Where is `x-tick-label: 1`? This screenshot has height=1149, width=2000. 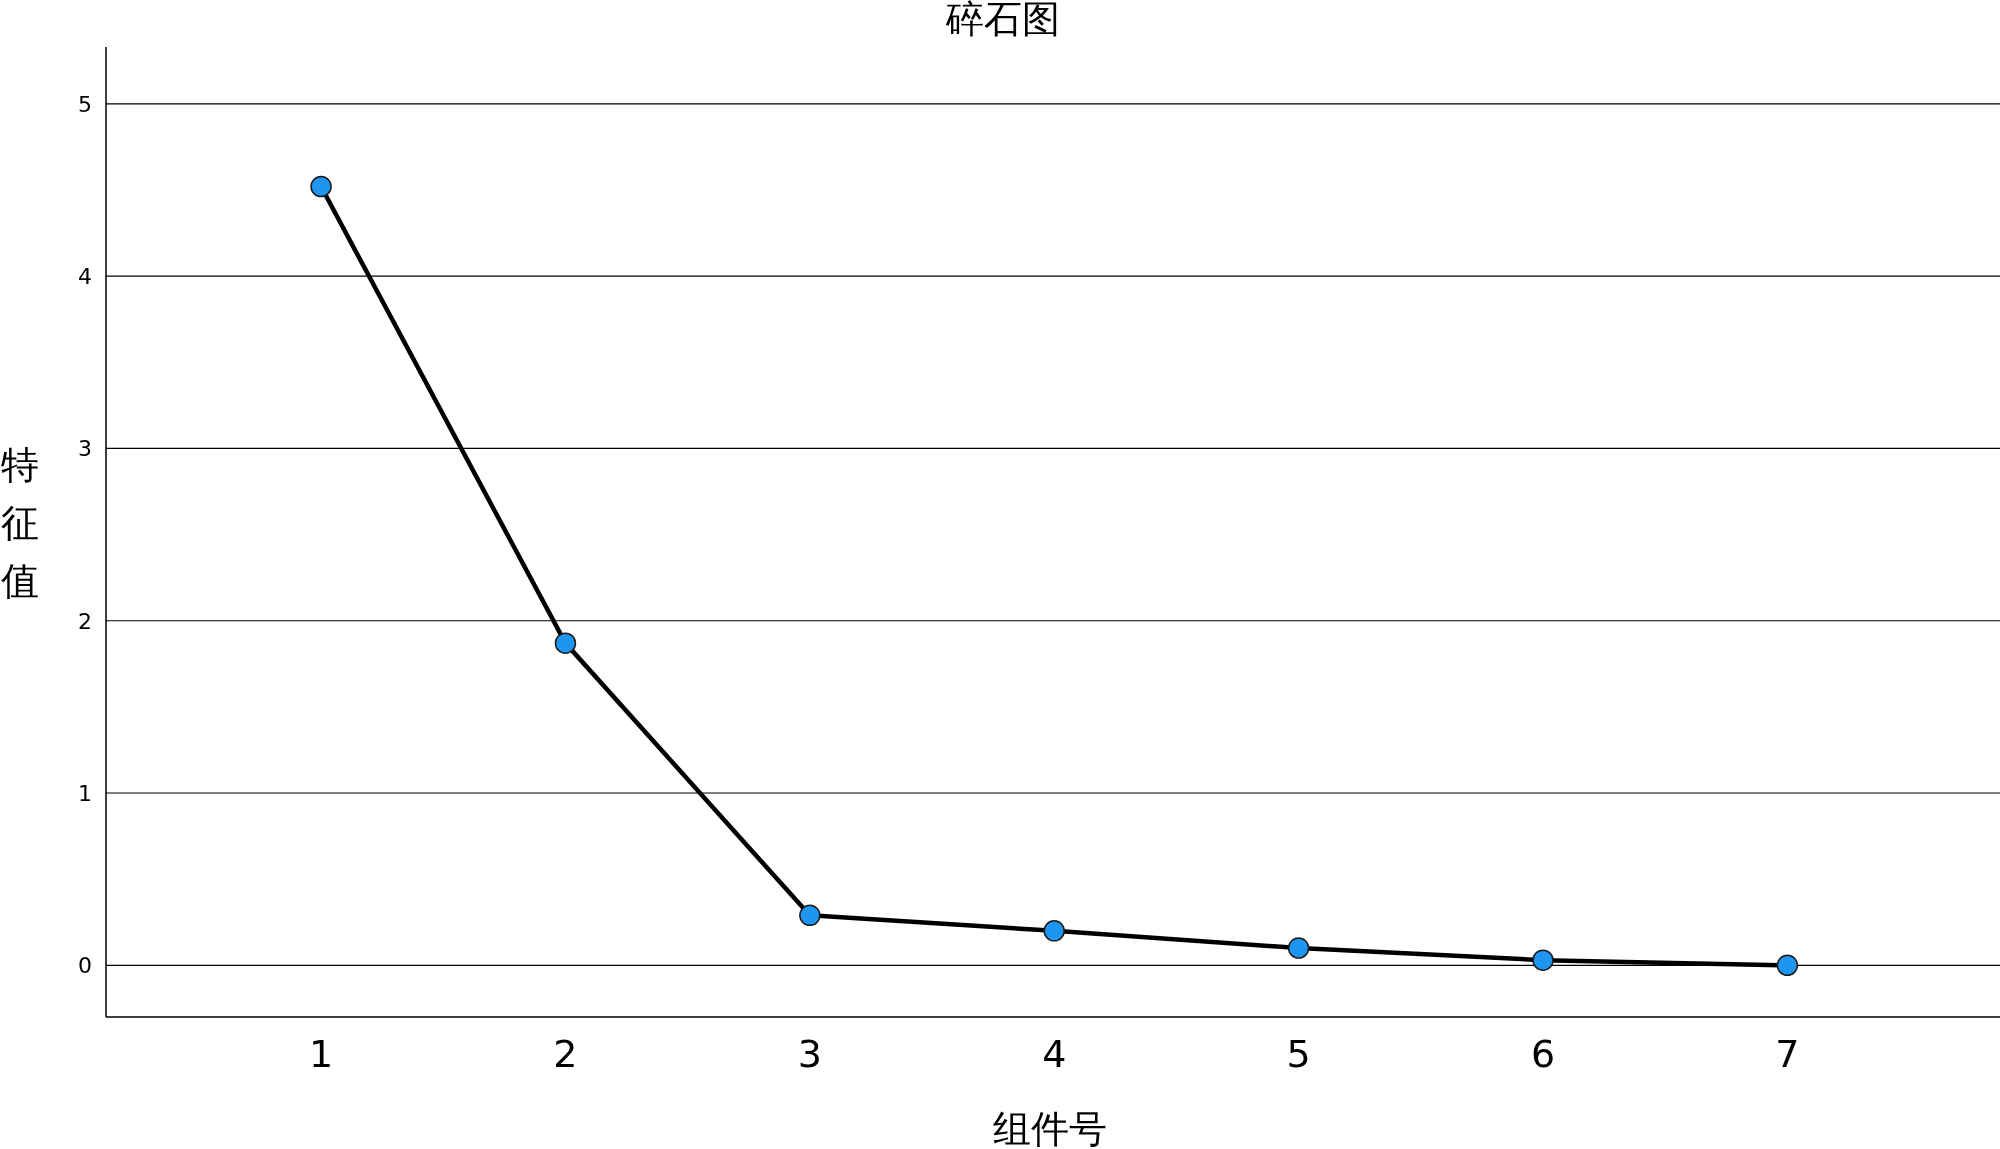 x-tick-label: 1 is located at coordinates (321, 1054).